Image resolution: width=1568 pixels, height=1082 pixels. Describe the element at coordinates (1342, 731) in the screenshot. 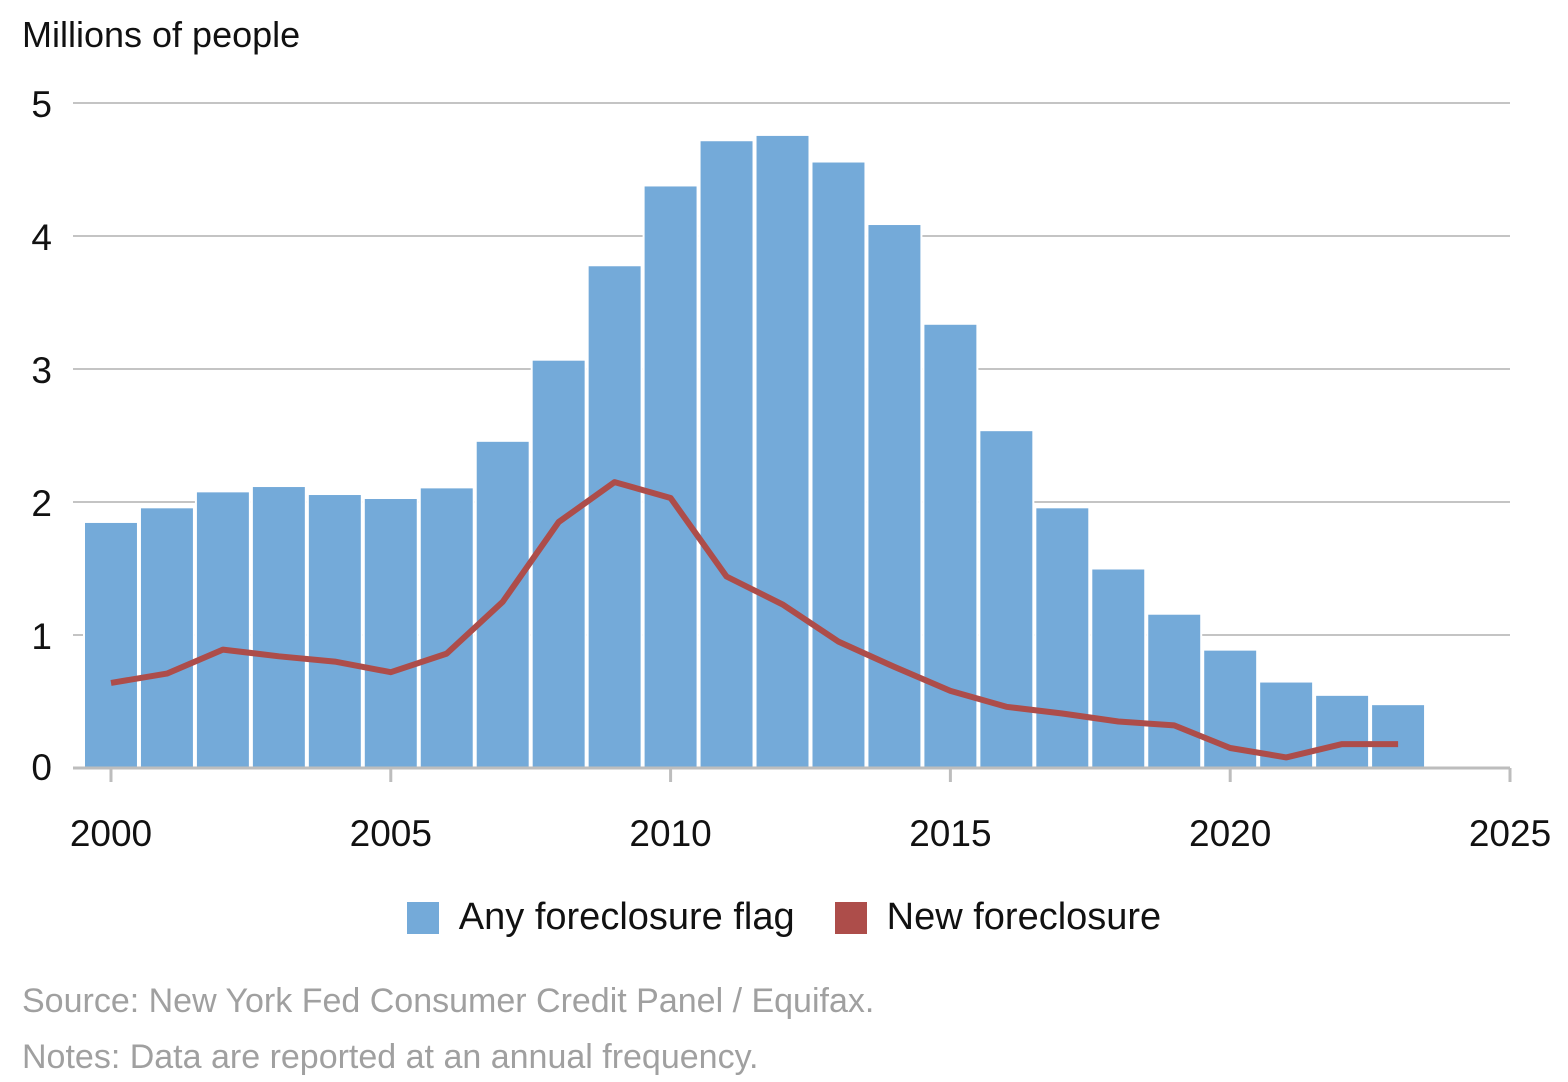

I see `bar-2022` at that location.